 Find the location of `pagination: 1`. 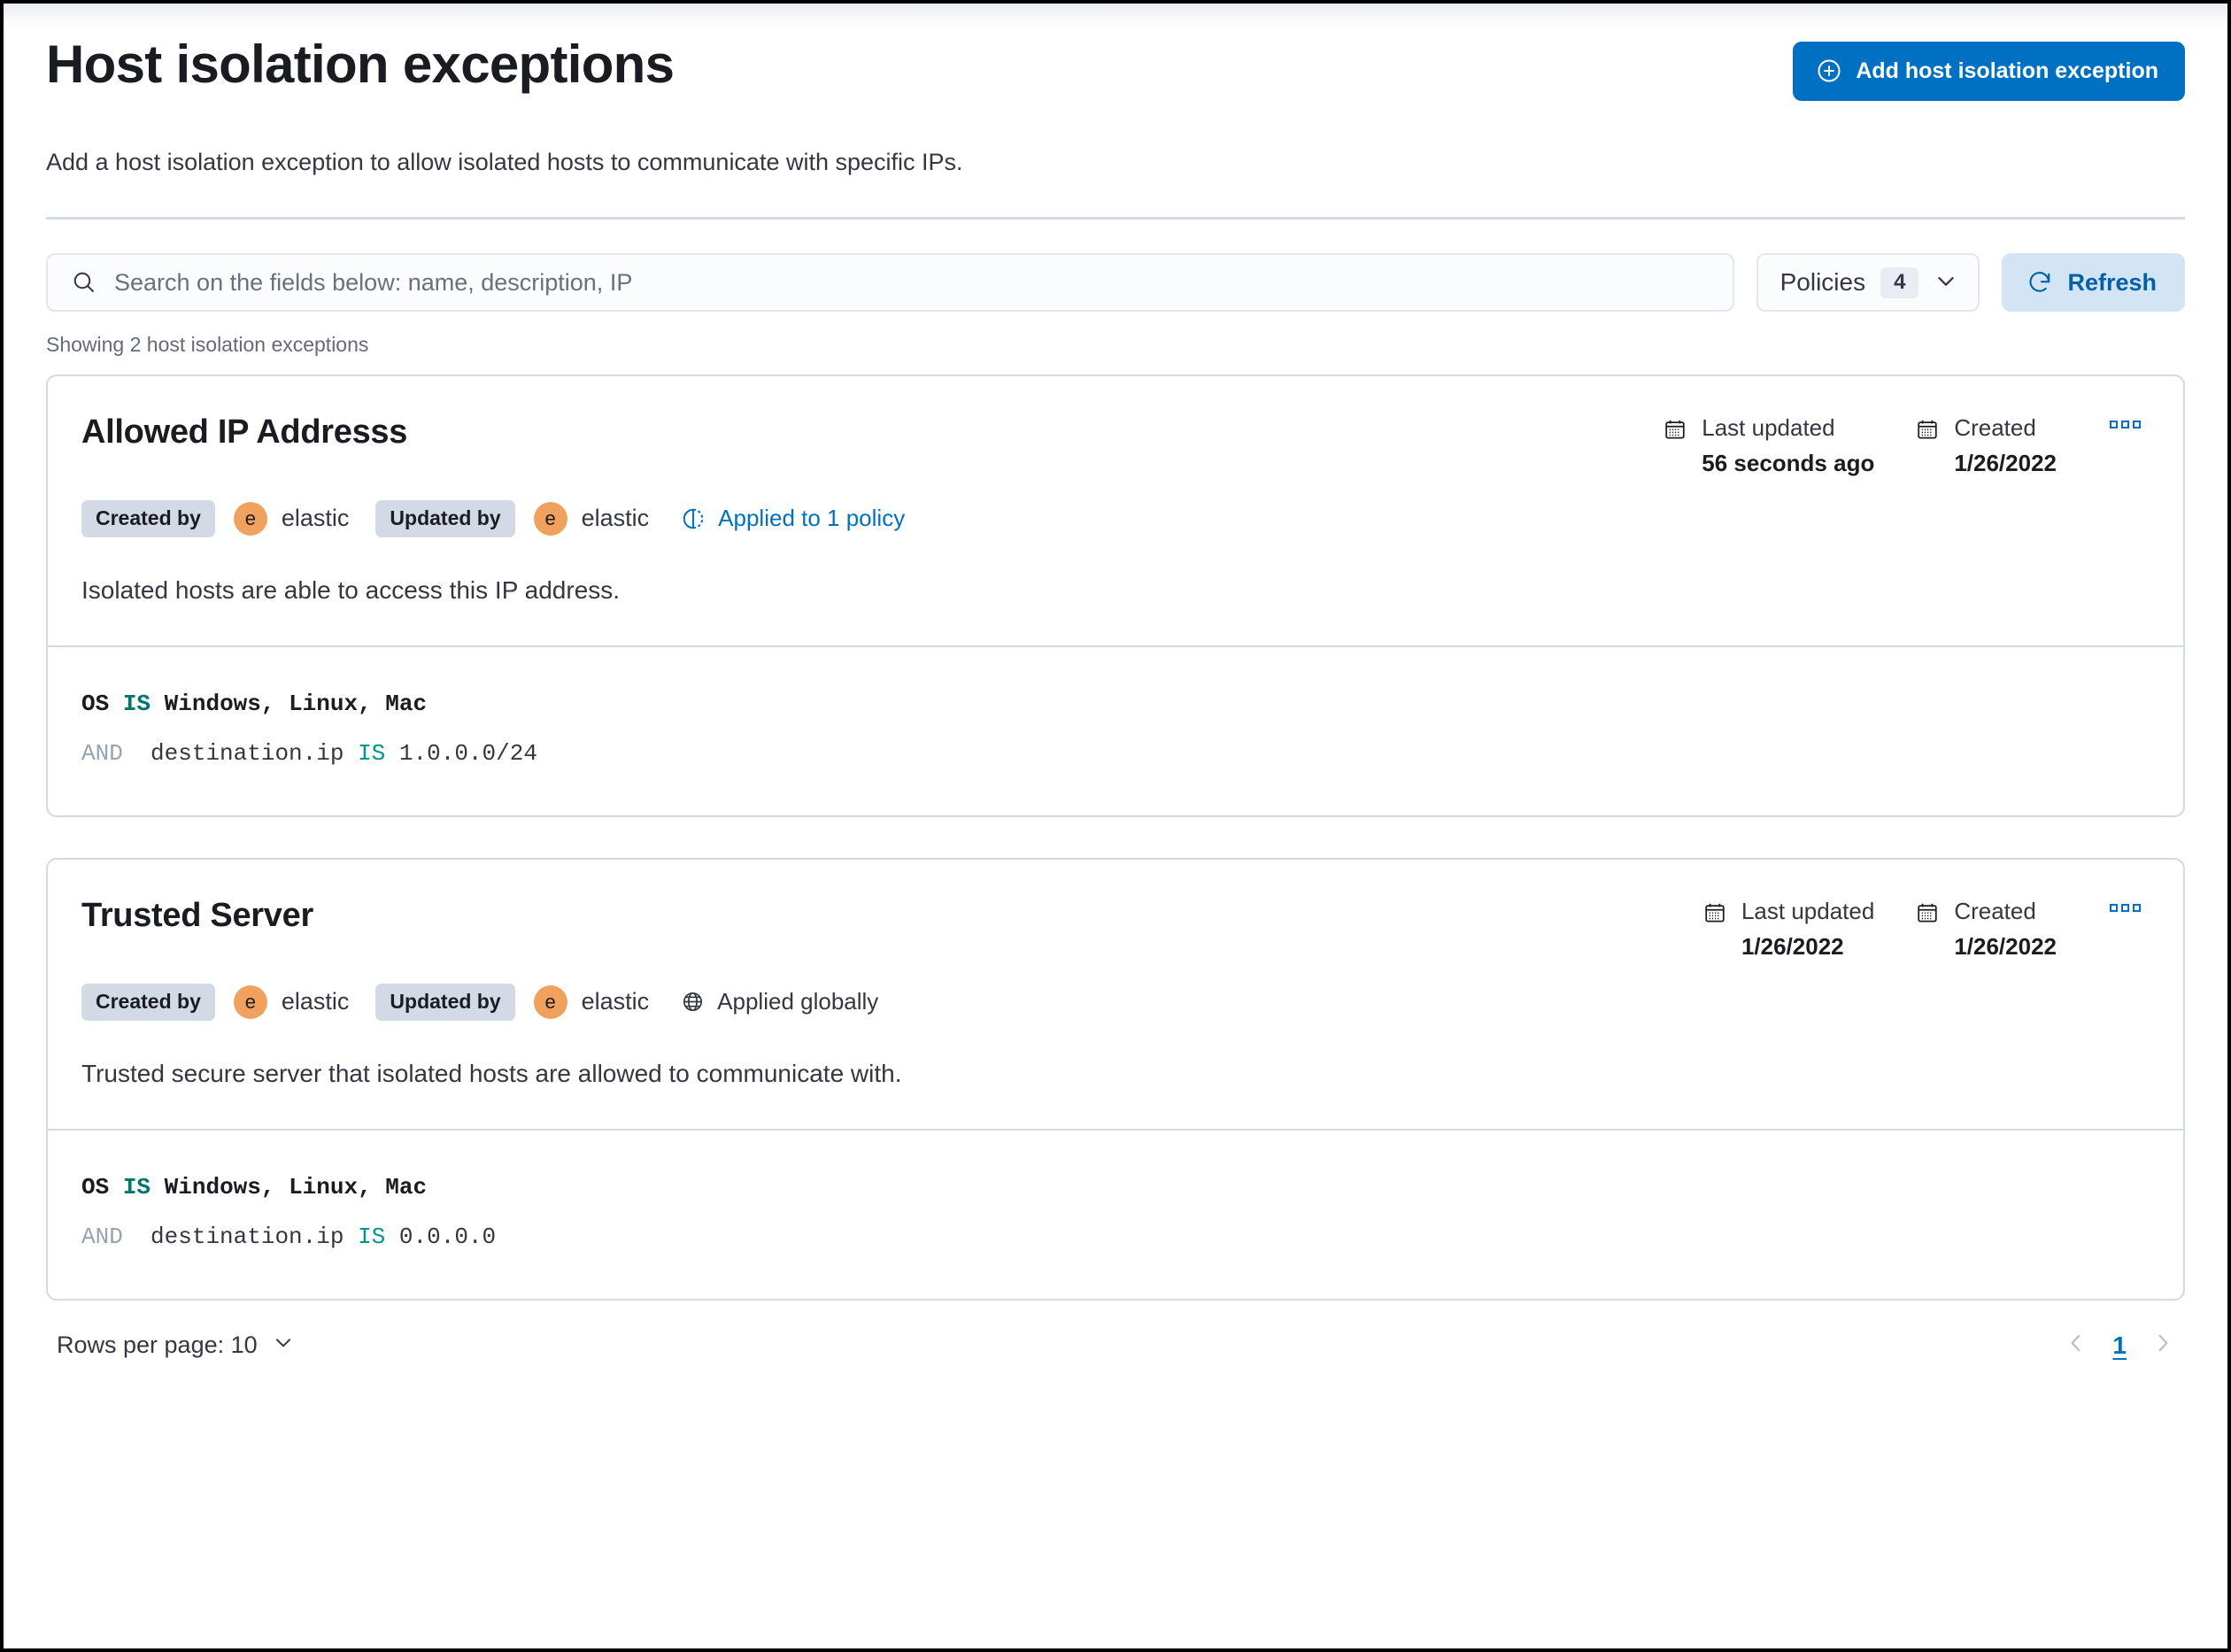

pagination: 1 is located at coordinates (2119, 1346).